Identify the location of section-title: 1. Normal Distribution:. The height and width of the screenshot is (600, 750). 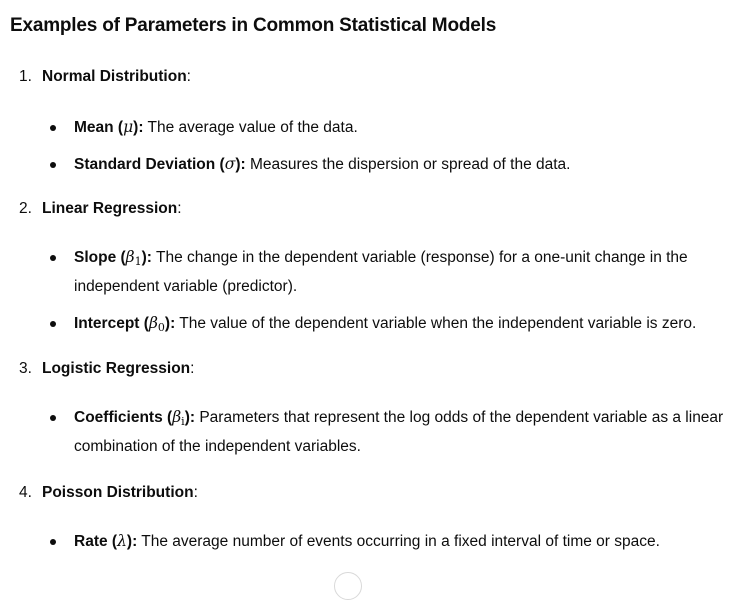
(378, 77).